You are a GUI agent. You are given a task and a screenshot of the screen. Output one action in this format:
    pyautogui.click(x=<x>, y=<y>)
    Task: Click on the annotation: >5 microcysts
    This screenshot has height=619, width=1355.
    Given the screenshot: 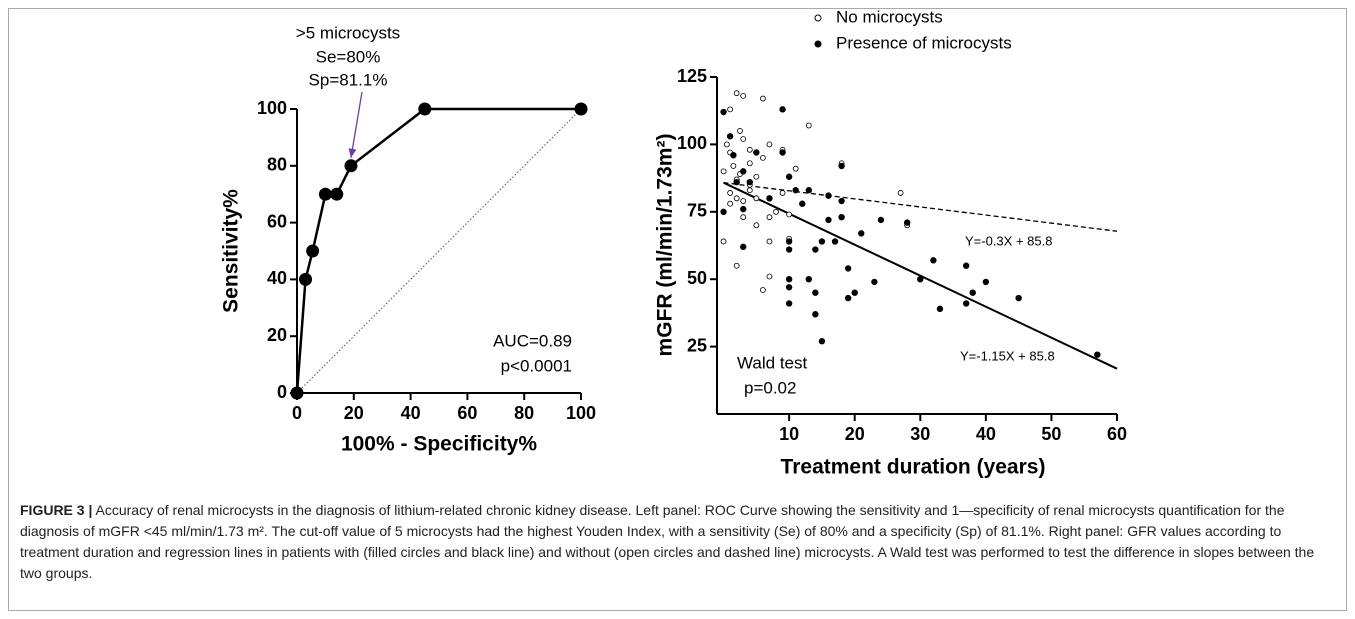 What is the action you would take?
    pyautogui.click(x=348, y=32)
    